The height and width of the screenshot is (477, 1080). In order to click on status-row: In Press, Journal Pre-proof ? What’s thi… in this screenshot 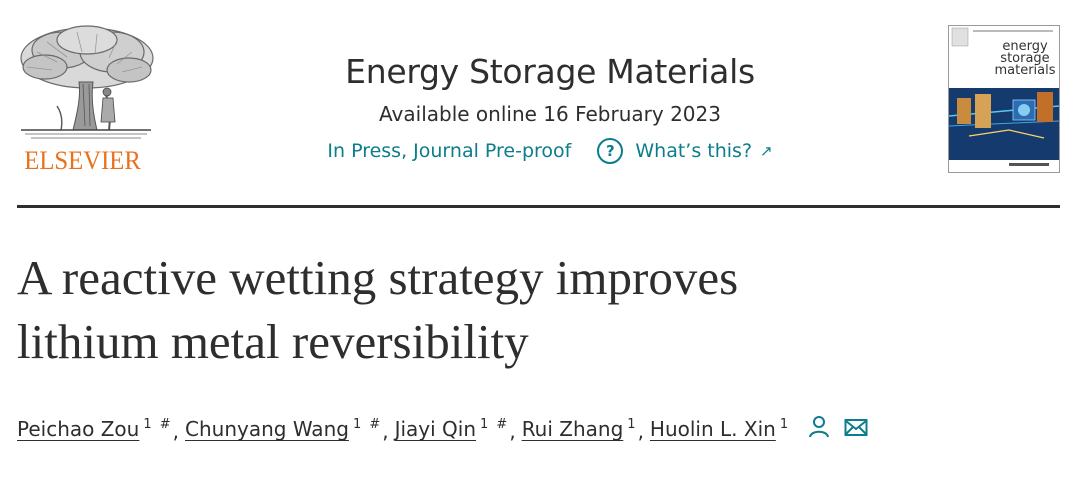, I will do `click(550, 151)`.